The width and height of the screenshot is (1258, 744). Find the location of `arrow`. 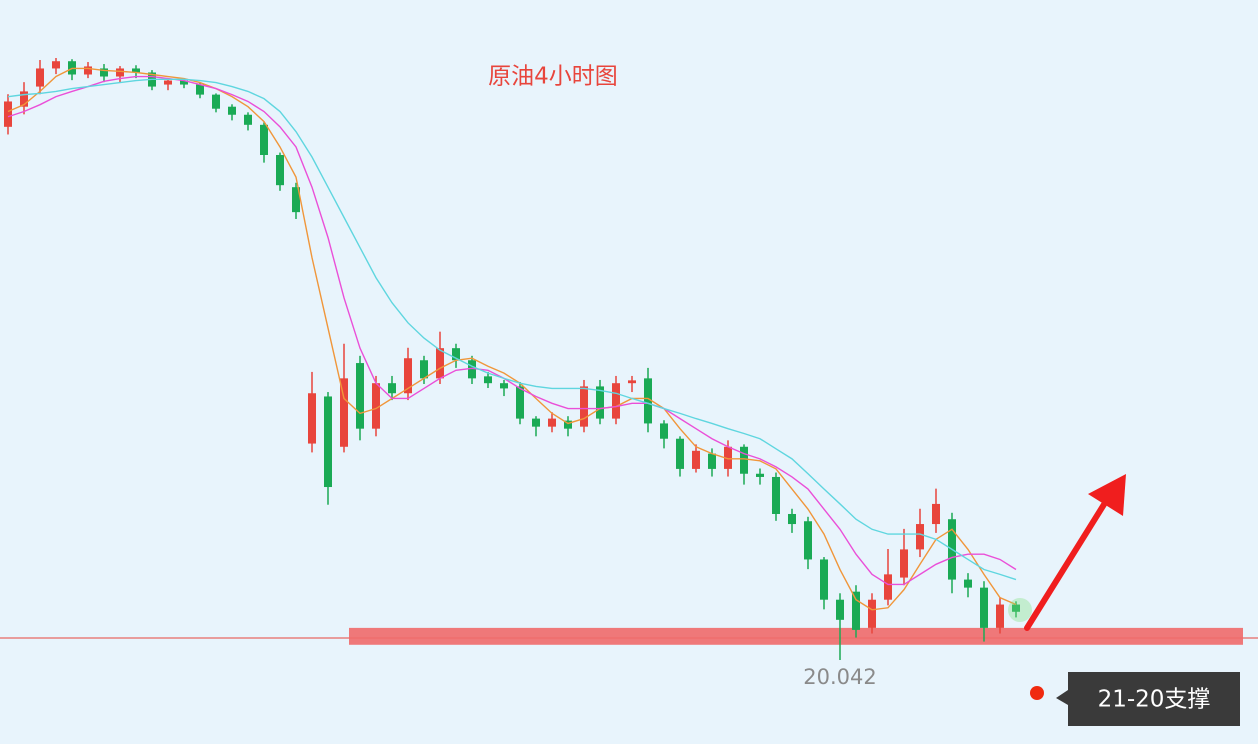

arrow is located at coordinates (1075, 552).